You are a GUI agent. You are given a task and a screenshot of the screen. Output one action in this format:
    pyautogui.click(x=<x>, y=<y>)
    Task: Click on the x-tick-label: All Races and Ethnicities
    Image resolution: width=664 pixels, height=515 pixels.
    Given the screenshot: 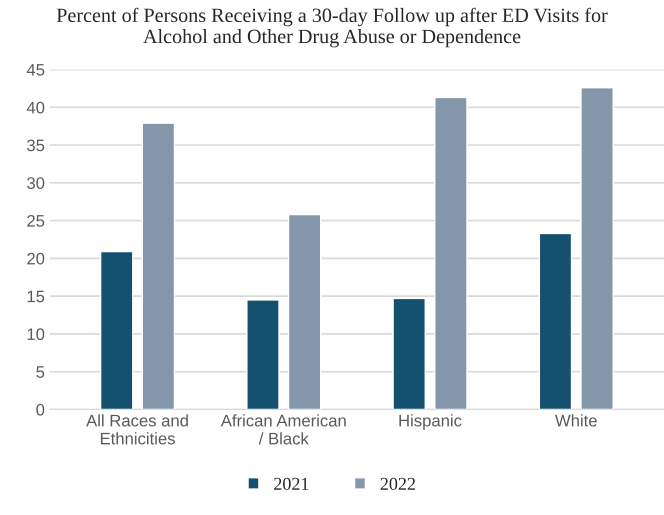 What is the action you would take?
    pyautogui.click(x=137, y=429)
    